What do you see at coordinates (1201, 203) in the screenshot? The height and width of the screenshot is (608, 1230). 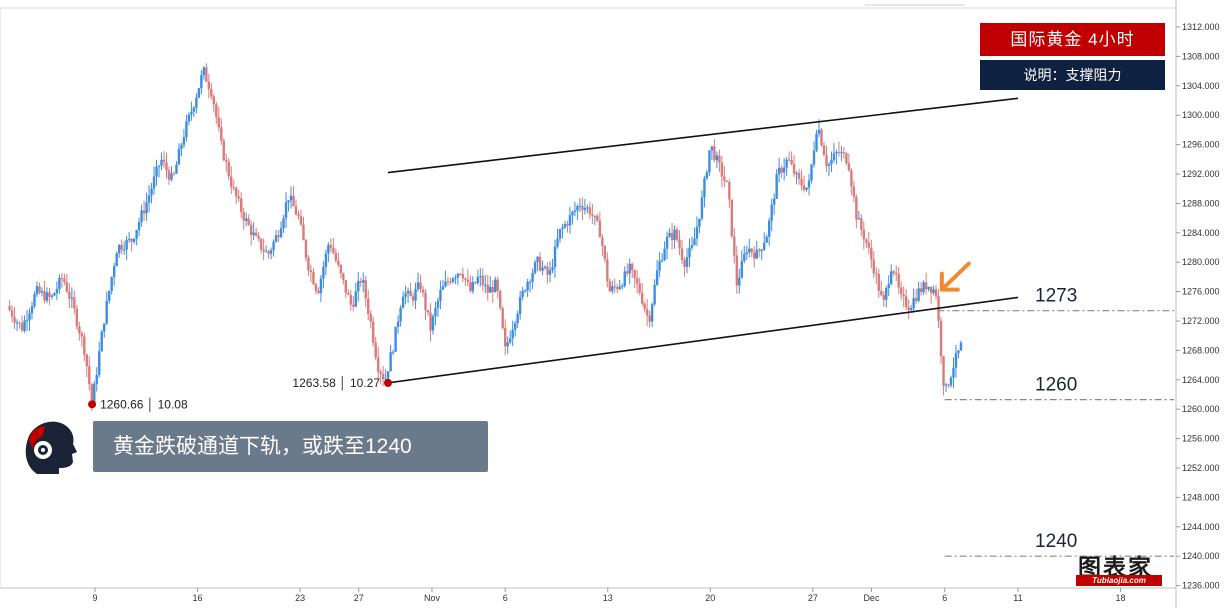 I see `y-tick-label: 1288.000` at bounding box center [1201, 203].